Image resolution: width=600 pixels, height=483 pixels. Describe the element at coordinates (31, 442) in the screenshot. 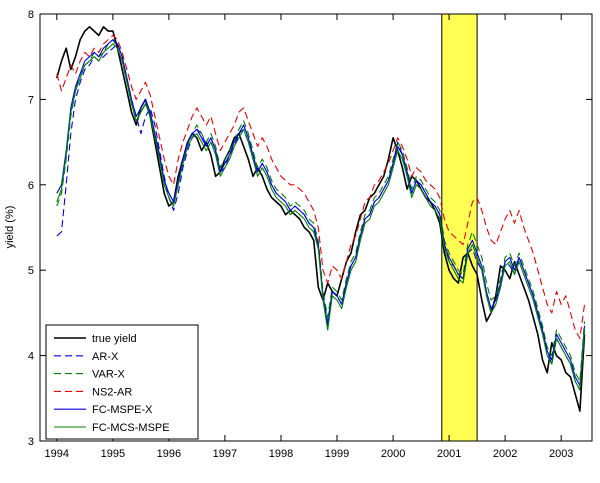

I see `y-tick-label: 3` at that location.